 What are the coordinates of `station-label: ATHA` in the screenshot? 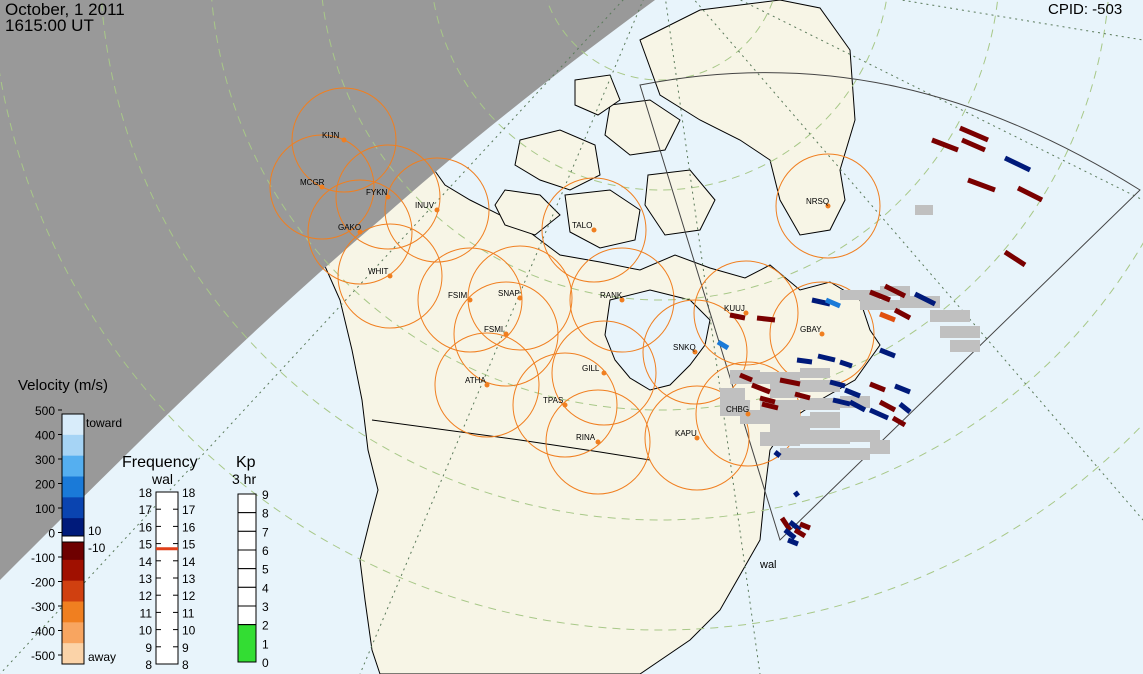 It's located at (475, 380).